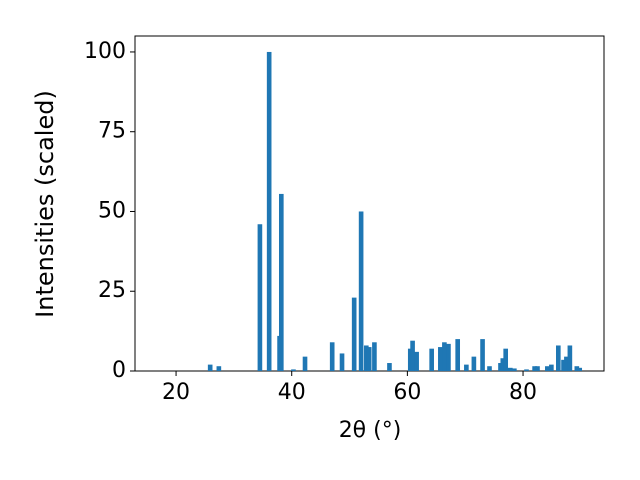 The image size is (640, 480). What do you see at coordinates (176, 392) in the screenshot?
I see `x-tick-label: 20` at bounding box center [176, 392].